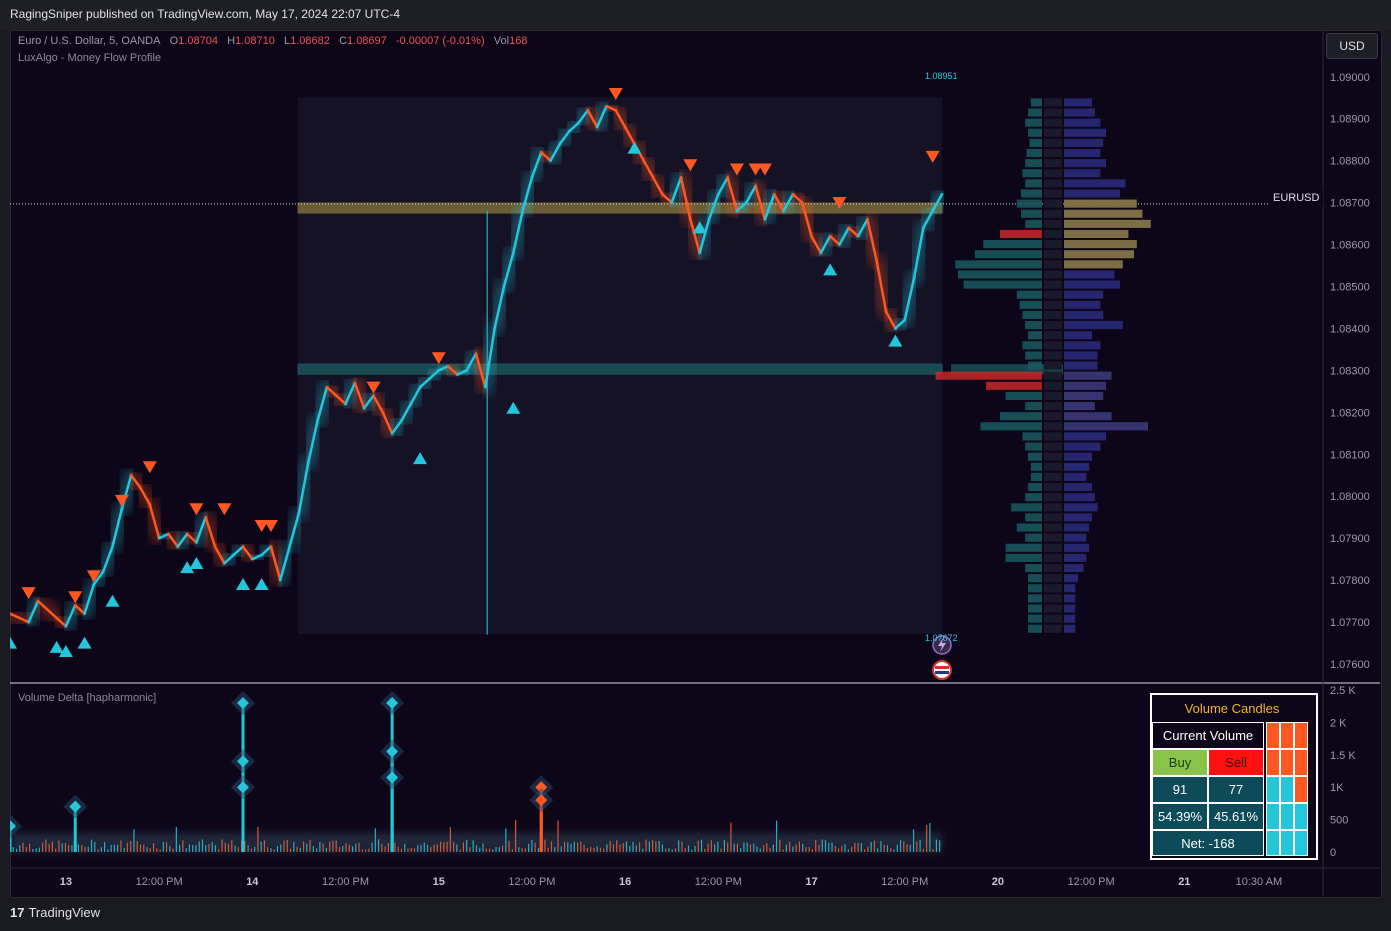  I want to click on profile-low-label: 1.07672, so click(941, 638).